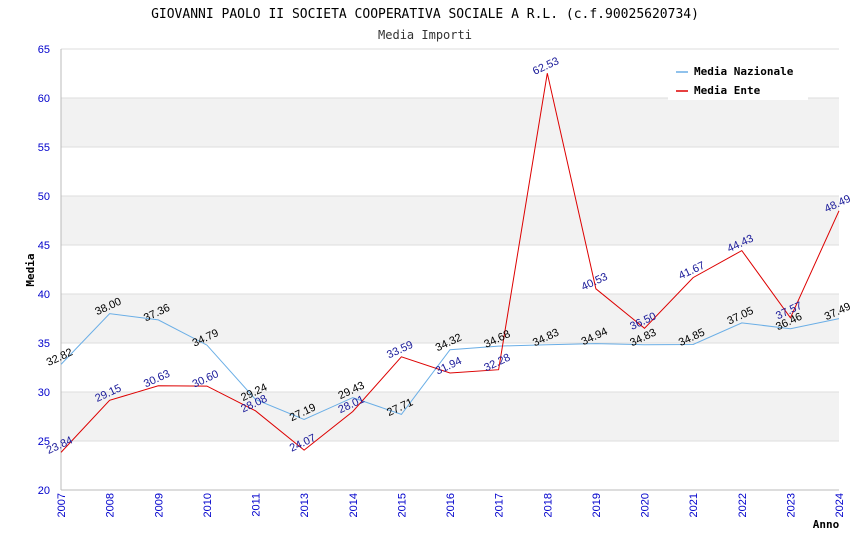 The height and width of the screenshot is (550, 850). I want to click on x-tick-label: 2016, so click(451, 505).